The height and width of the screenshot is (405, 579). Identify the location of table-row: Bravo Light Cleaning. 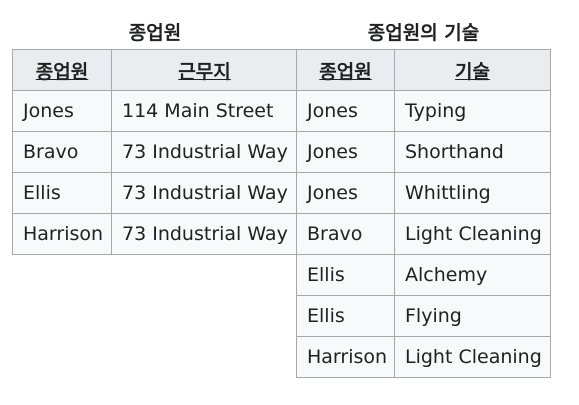
(423, 234).